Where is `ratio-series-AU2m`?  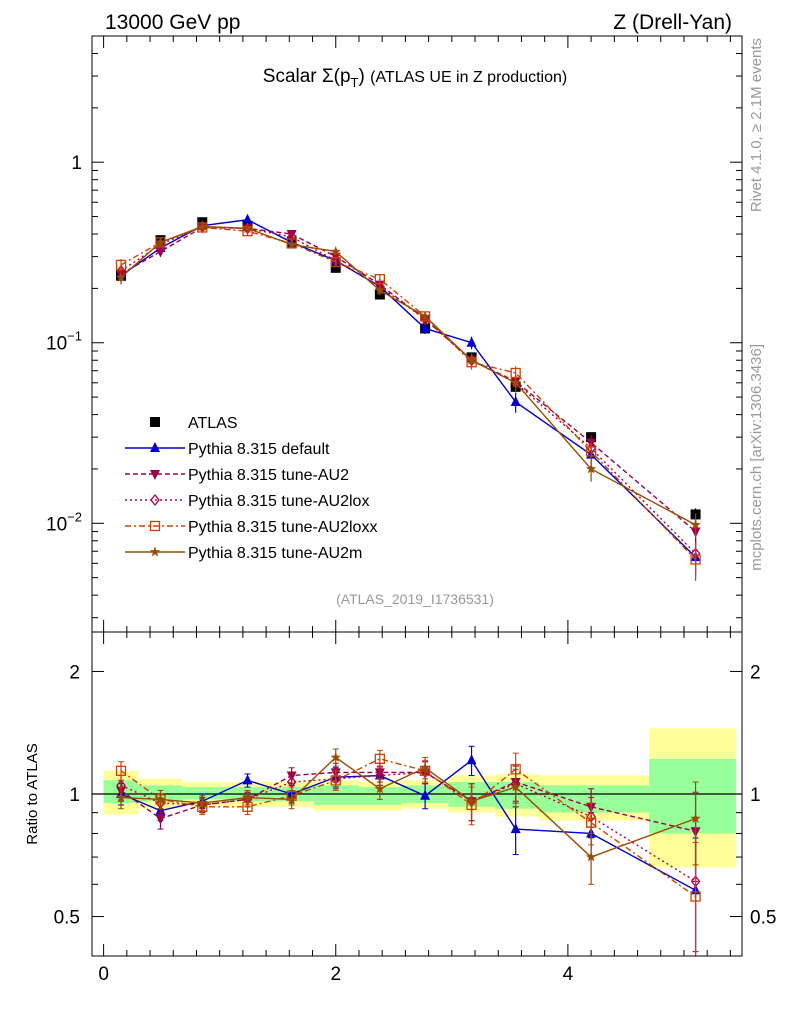 ratio-series-AU2m is located at coordinates (408, 816).